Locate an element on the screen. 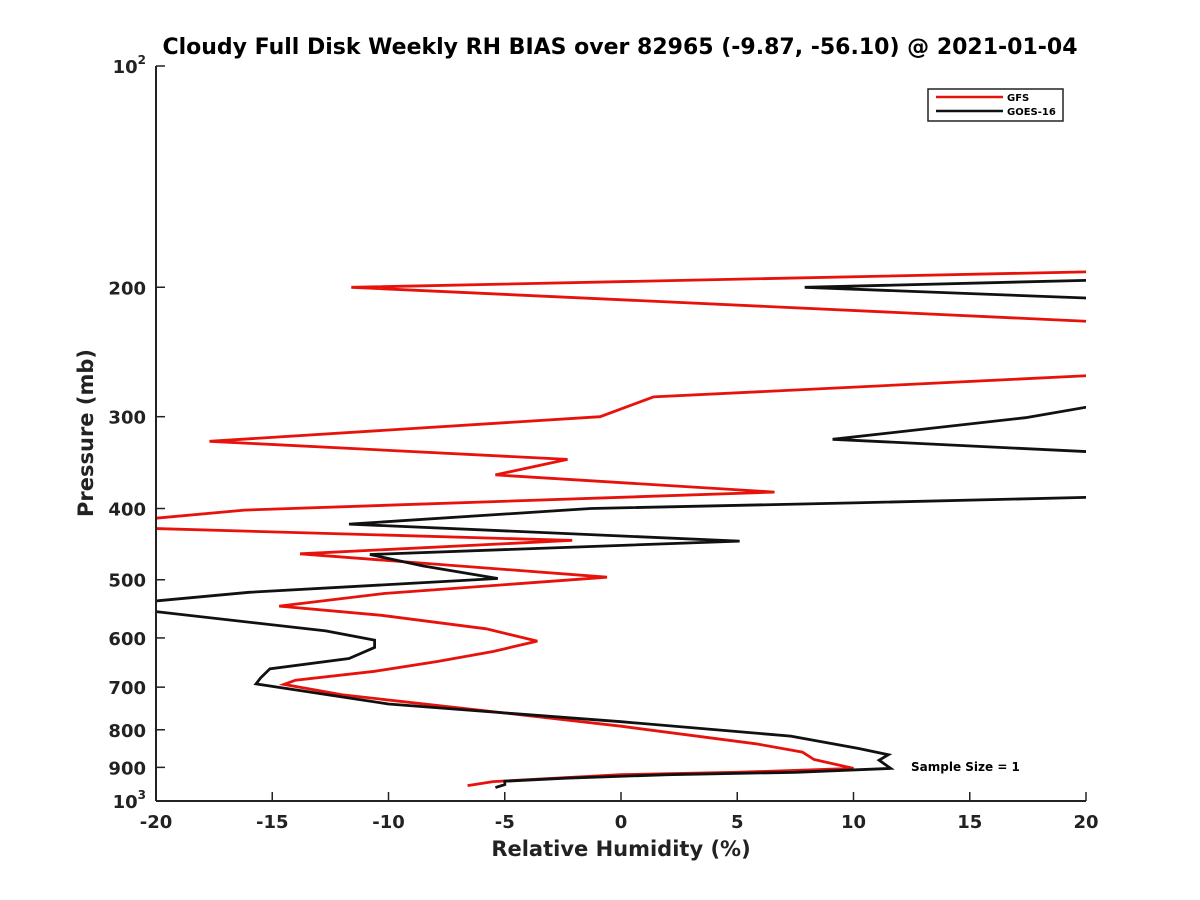 This screenshot has width=1200, height=900. x-tick-label: 5 is located at coordinates (737, 822).